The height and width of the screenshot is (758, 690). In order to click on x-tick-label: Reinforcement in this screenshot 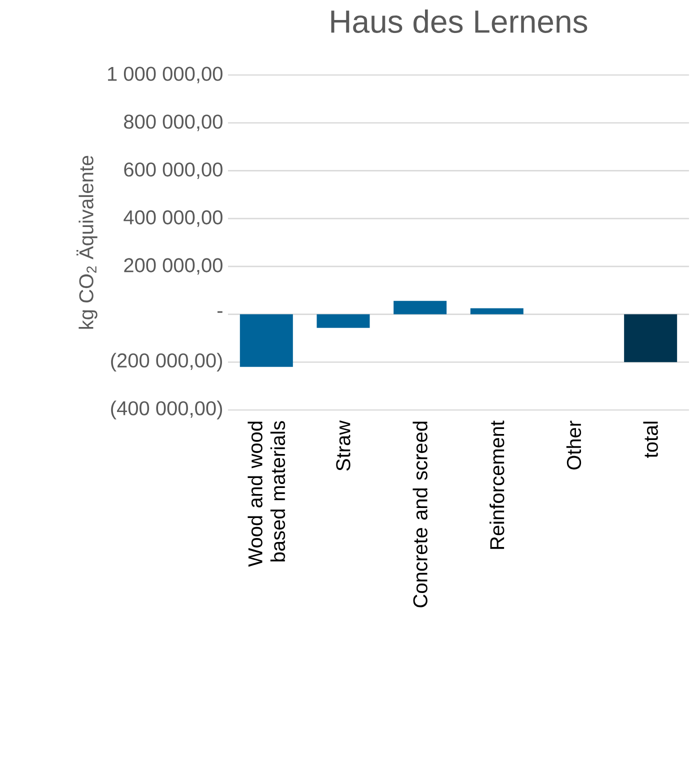, I will do `click(497, 484)`.